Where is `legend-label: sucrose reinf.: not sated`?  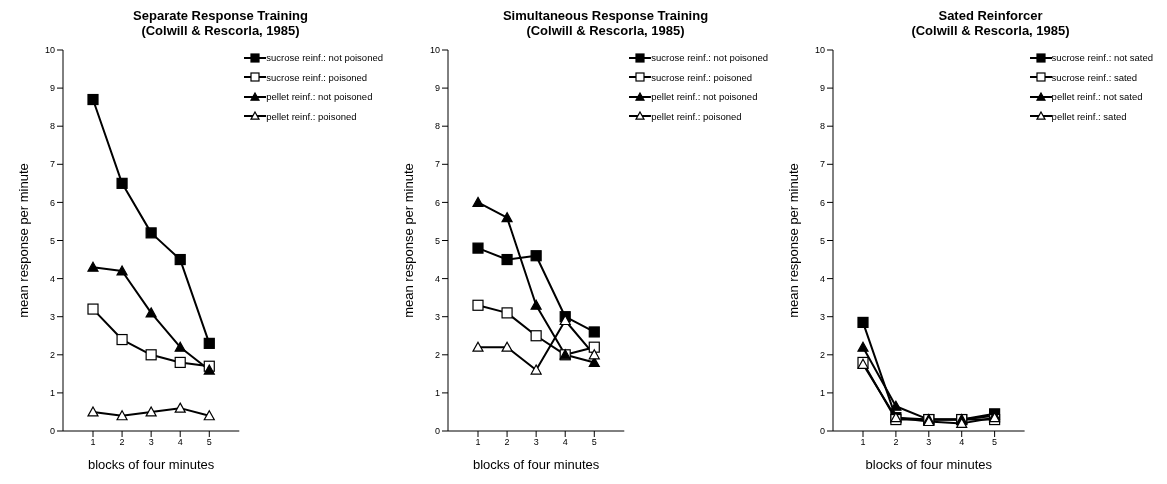 legend-label: sucrose reinf.: not sated is located at coordinates (1102, 58).